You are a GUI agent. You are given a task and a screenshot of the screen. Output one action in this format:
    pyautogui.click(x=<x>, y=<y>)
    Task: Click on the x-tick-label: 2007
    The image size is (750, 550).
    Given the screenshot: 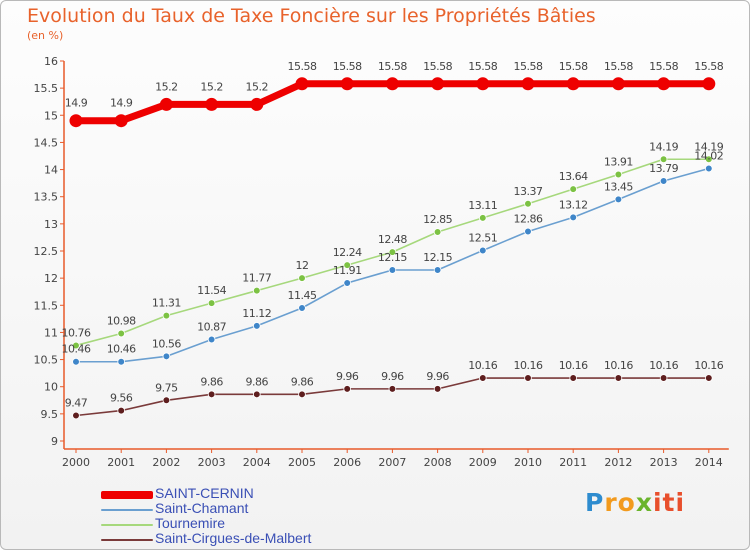 What is the action you would take?
    pyautogui.click(x=392, y=462)
    